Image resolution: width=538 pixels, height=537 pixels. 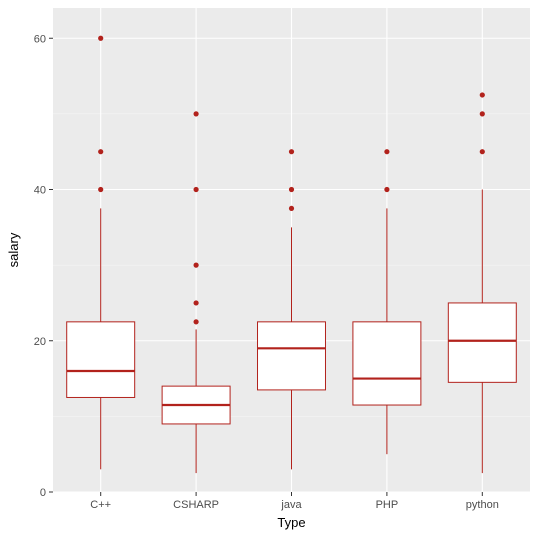 What do you see at coordinates (13, 249) in the screenshot?
I see `y-axis-title: salary` at bounding box center [13, 249].